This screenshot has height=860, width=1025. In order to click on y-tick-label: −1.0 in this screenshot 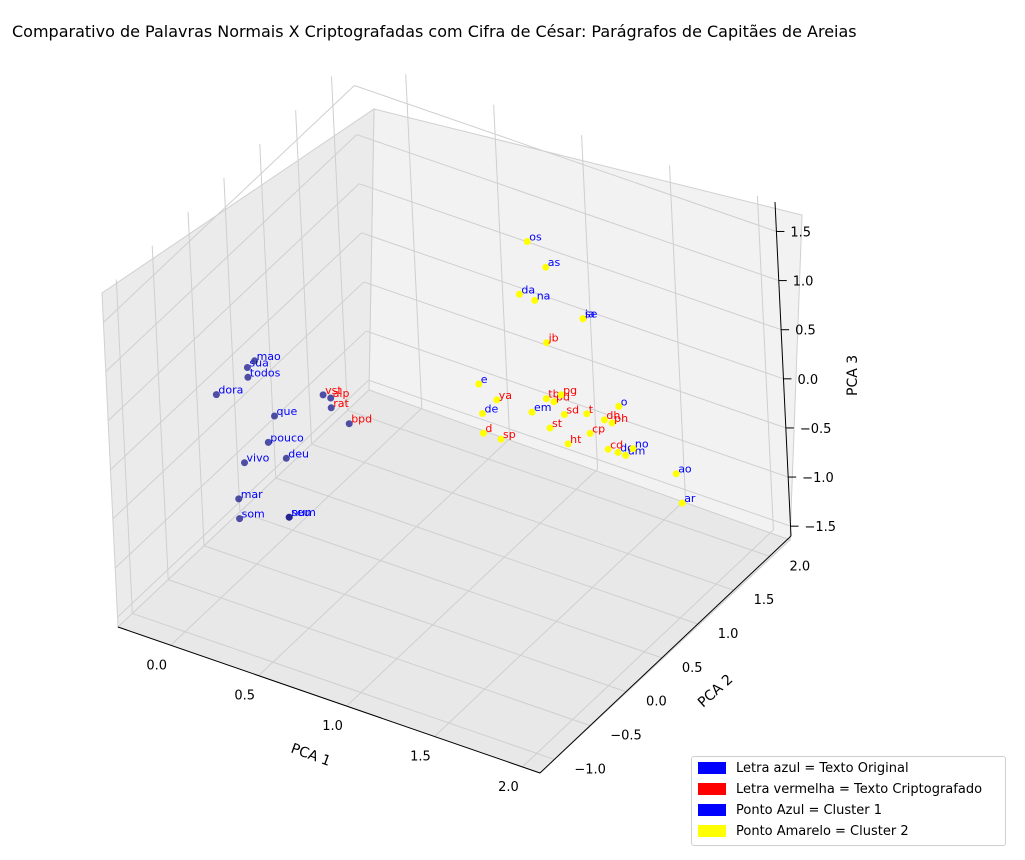, I will do `click(590, 769)`.